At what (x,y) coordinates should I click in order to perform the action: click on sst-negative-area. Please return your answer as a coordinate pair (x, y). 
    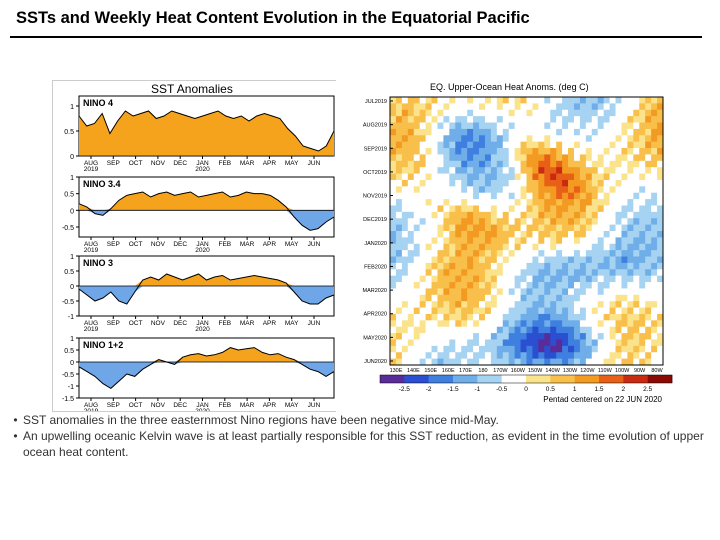
    Looking at the image, I should click on (206, 295).